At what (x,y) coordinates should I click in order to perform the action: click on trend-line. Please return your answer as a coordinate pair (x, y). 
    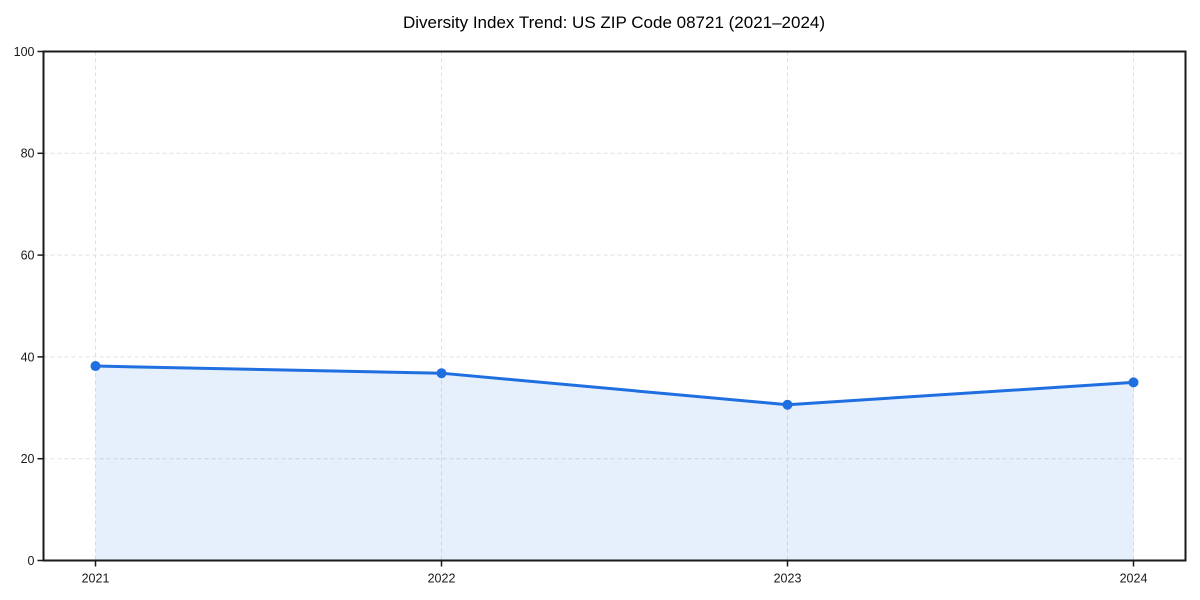
    Looking at the image, I should click on (614, 385).